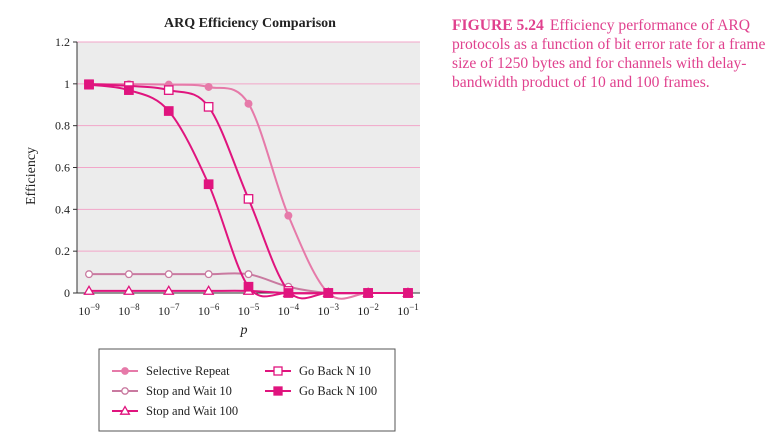 Image resolution: width=776 pixels, height=440 pixels. I want to click on legend-label: Selective Repeat, so click(188, 371).